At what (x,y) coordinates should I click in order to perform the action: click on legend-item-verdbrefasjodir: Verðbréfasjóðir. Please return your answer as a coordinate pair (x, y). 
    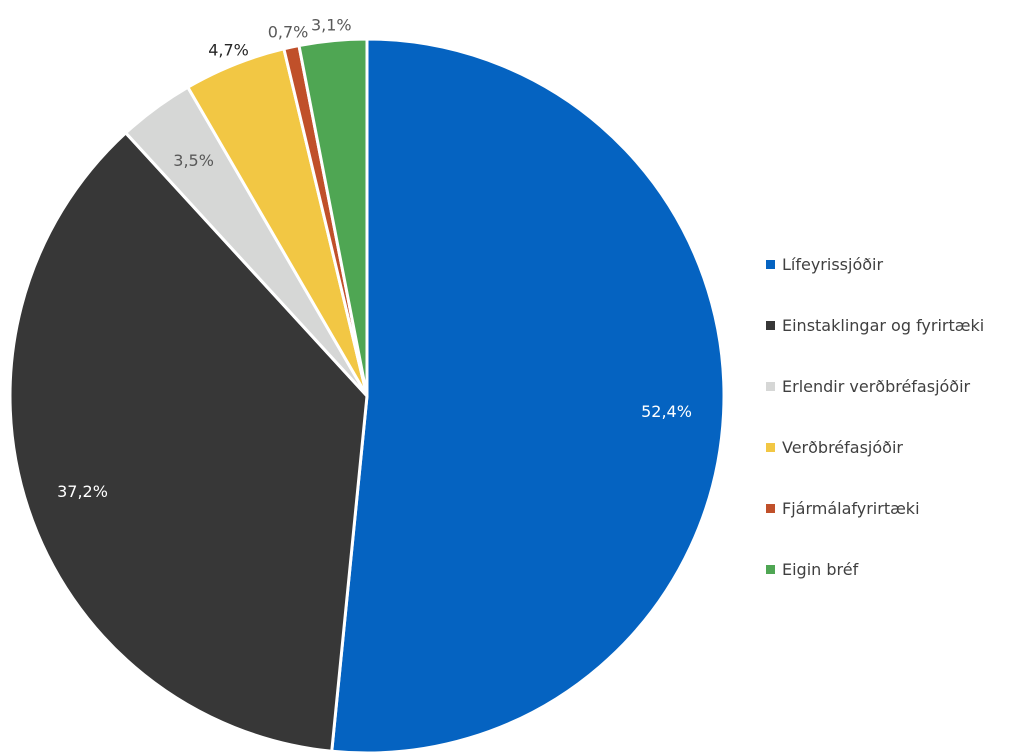
    Looking at the image, I should click on (898, 447).